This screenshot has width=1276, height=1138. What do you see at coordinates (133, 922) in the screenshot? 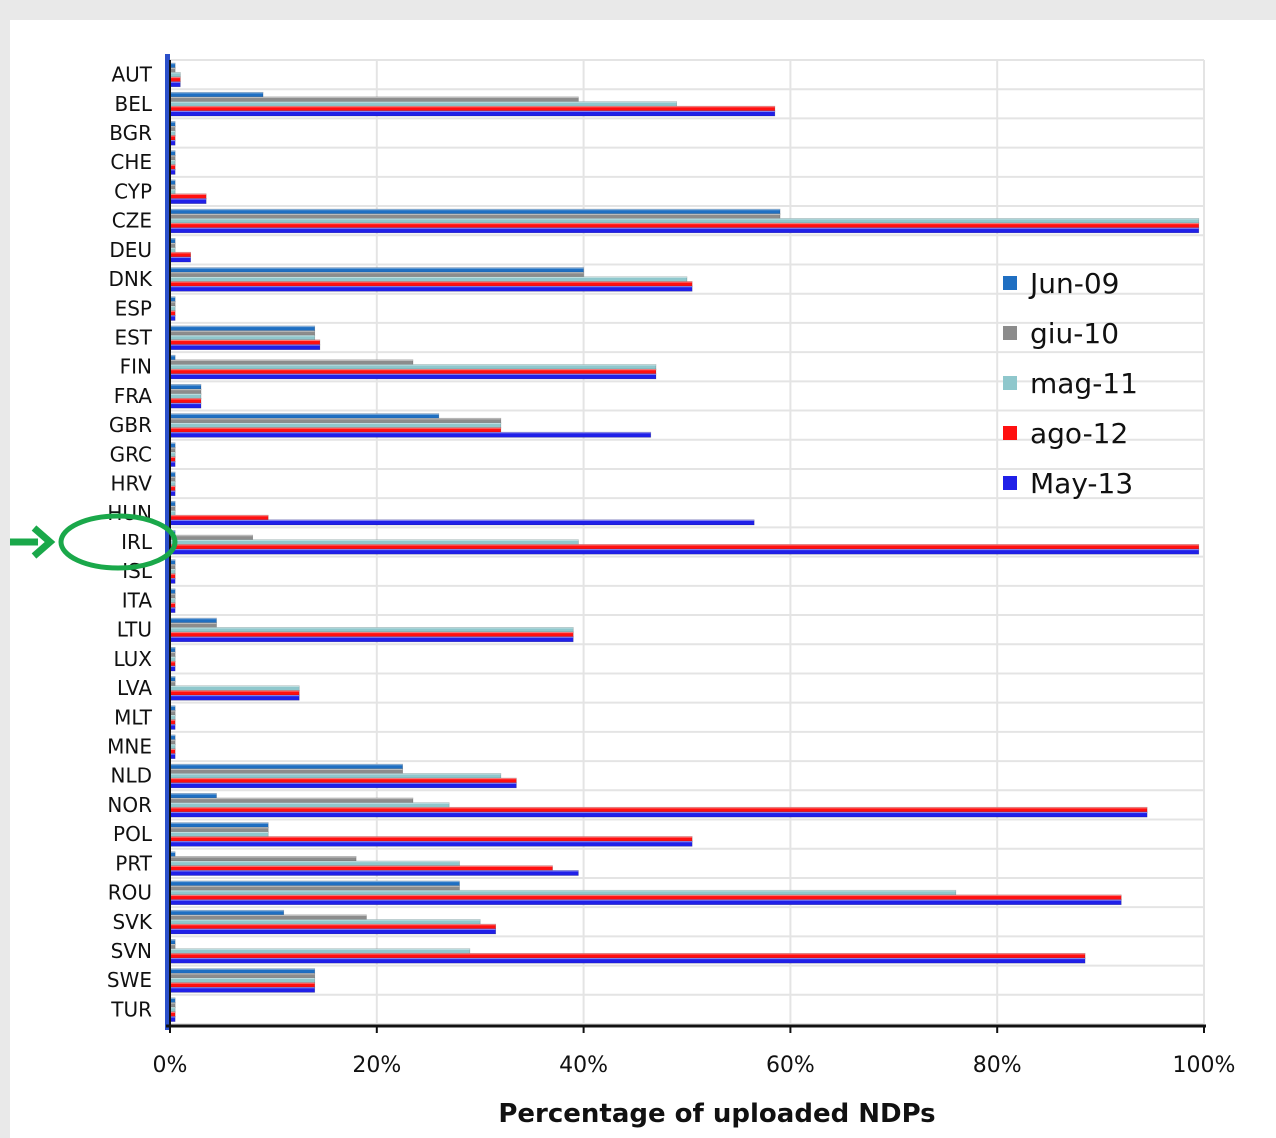
I see `category-label-SVK: SVK` at bounding box center [133, 922].